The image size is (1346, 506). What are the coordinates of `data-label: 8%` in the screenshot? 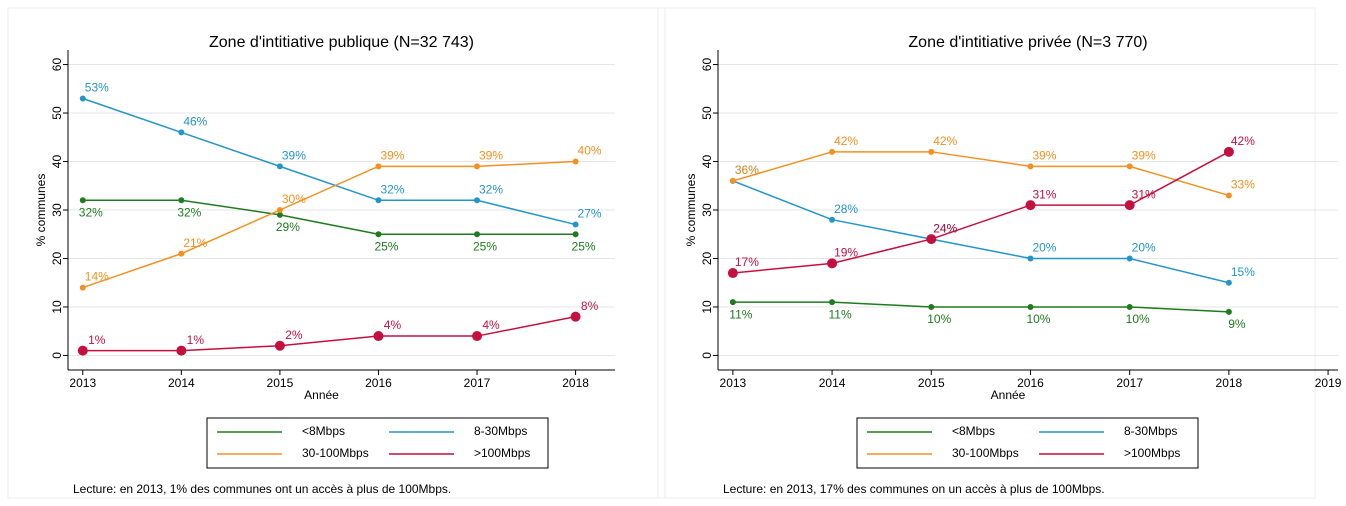 It's located at (590, 306).